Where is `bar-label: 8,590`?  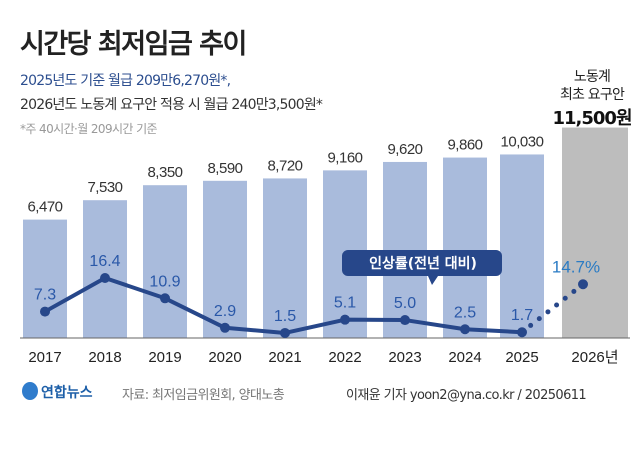 bar-label: 8,590 is located at coordinates (224, 168).